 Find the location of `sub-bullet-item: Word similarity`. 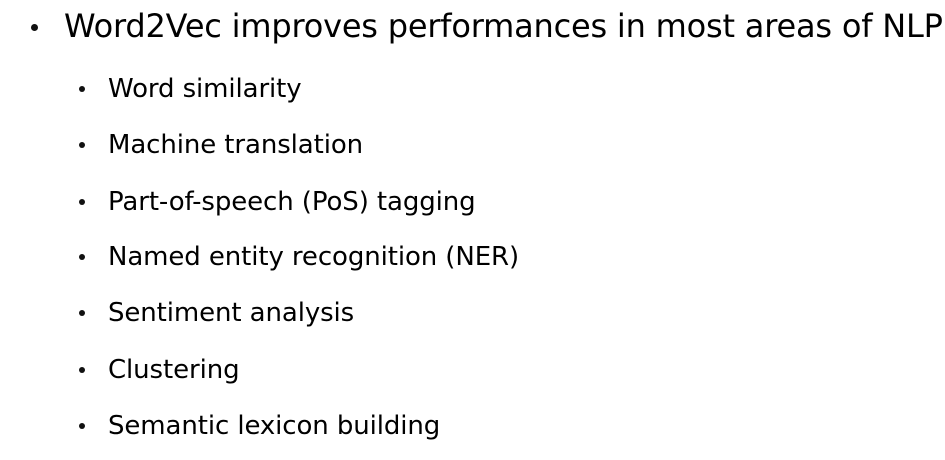

sub-bullet-item: Word similarity is located at coordinates (472, 89).